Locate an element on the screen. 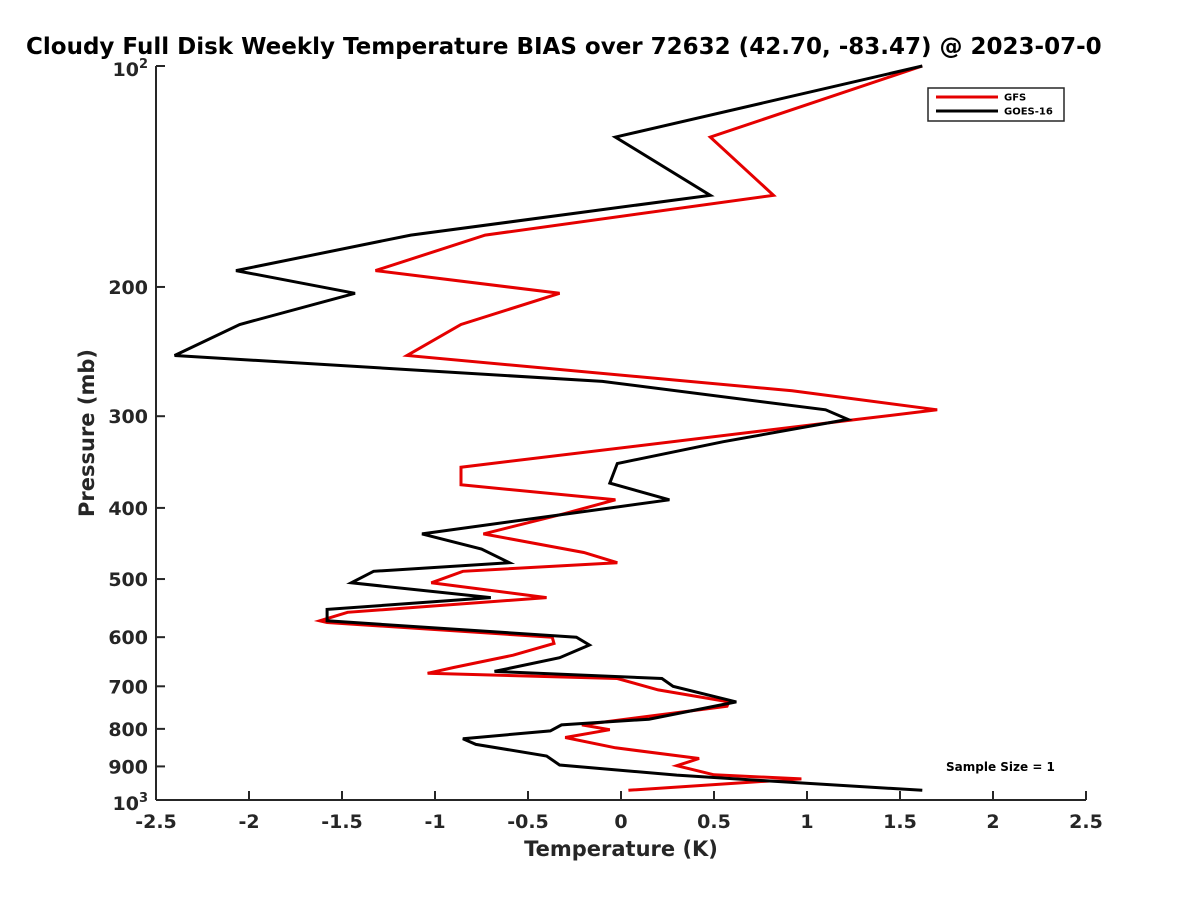  x-tick-label: 0 is located at coordinates (620, 822).